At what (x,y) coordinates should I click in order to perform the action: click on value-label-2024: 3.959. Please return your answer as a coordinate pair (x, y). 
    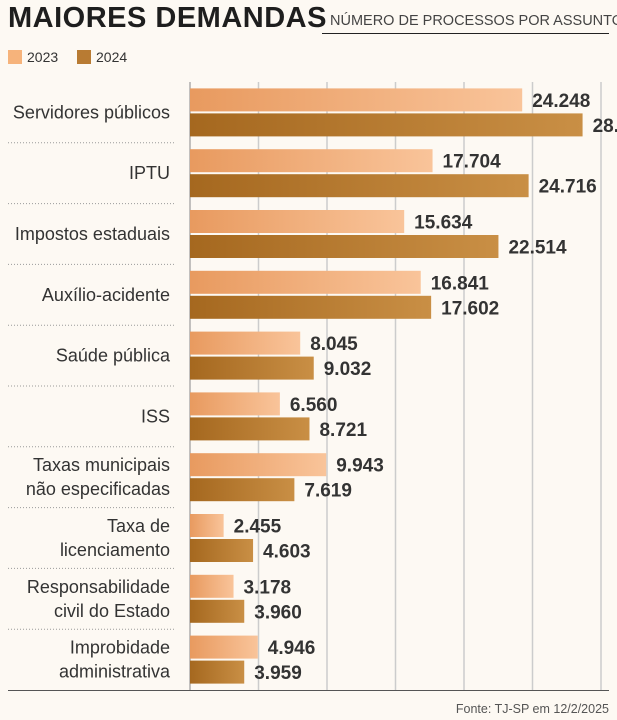
    Looking at the image, I should click on (278, 673).